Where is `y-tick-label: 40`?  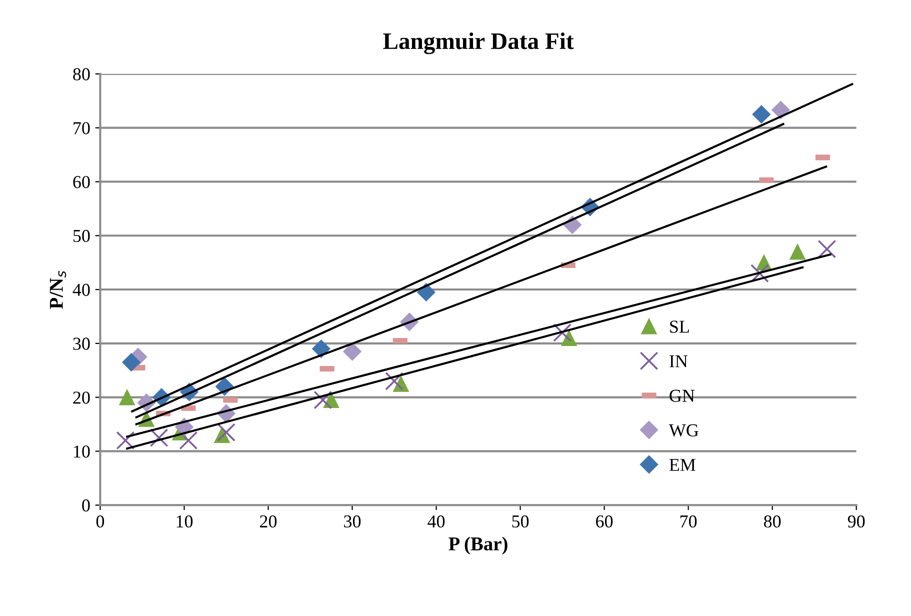
y-tick-label: 40 is located at coordinates (81, 290).